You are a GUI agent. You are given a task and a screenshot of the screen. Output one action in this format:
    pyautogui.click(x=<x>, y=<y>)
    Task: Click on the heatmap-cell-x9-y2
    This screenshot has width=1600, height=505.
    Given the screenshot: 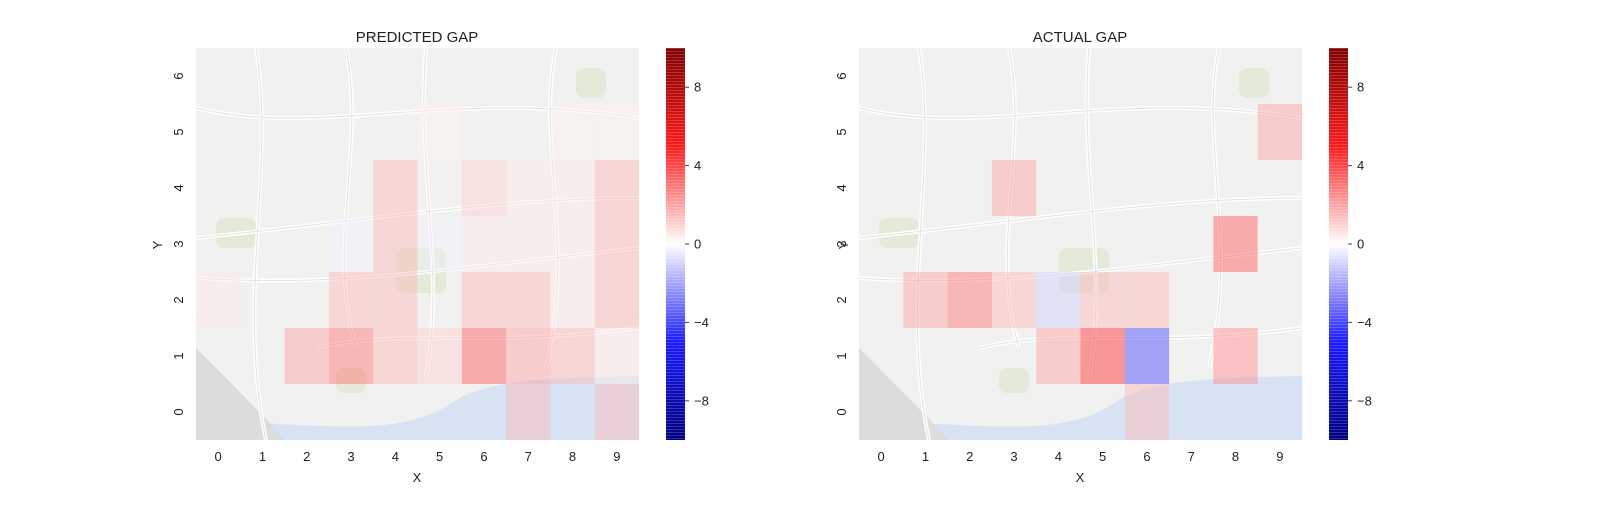 What is the action you would take?
    pyautogui.click(x=616, y=300)
    